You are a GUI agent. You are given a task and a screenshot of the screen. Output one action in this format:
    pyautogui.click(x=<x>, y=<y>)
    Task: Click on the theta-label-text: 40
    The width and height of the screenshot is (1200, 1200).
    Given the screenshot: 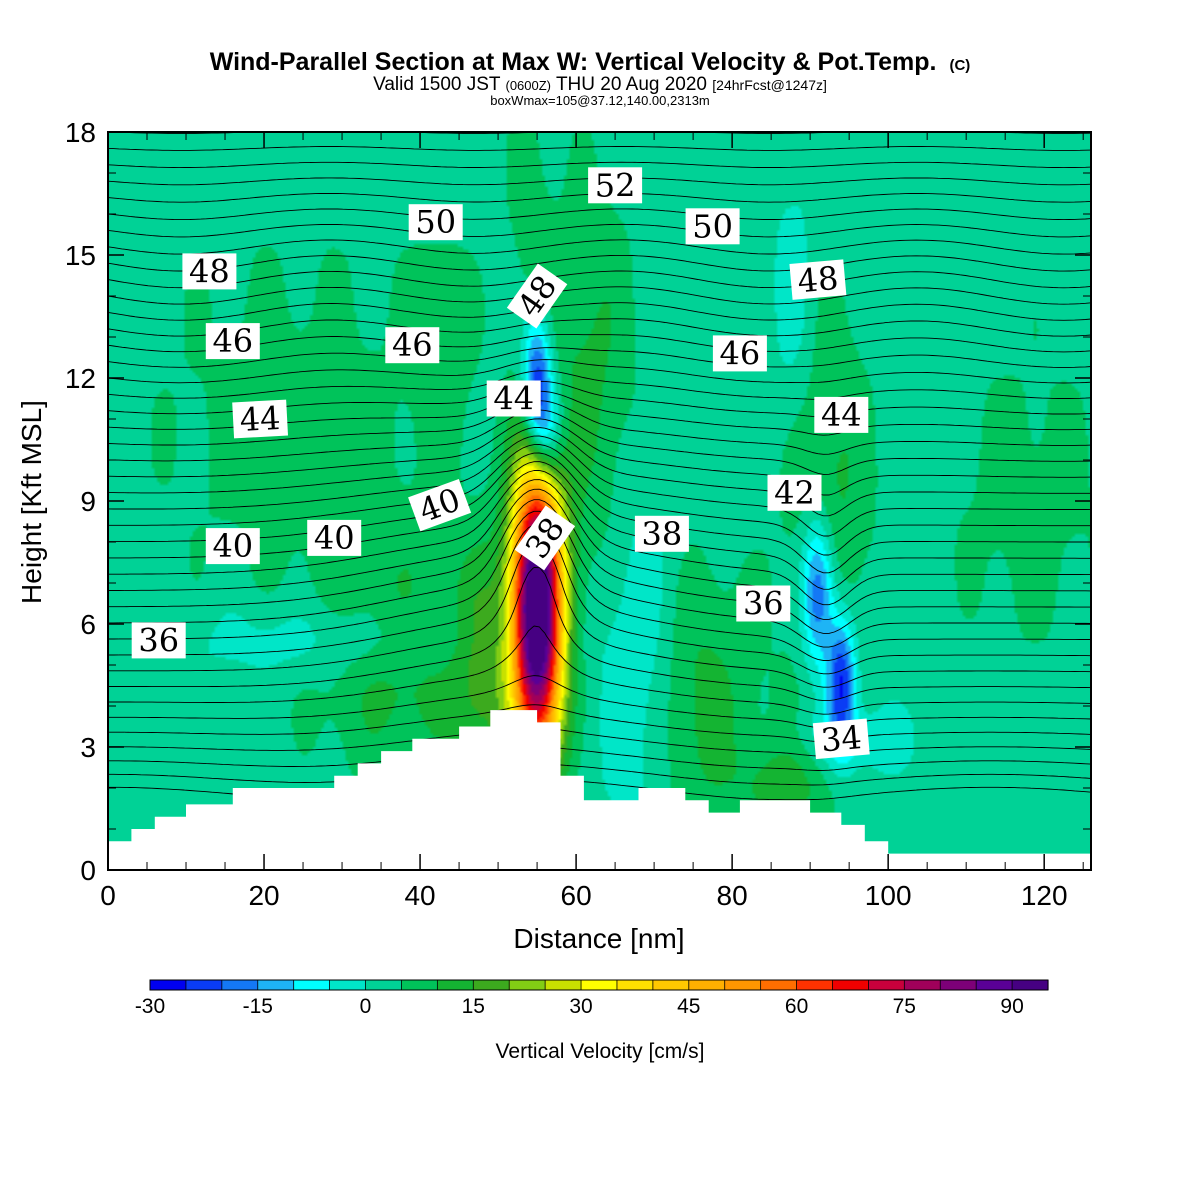 What is the action you would take?
    pyautogui.click(x=334, y=538)
    